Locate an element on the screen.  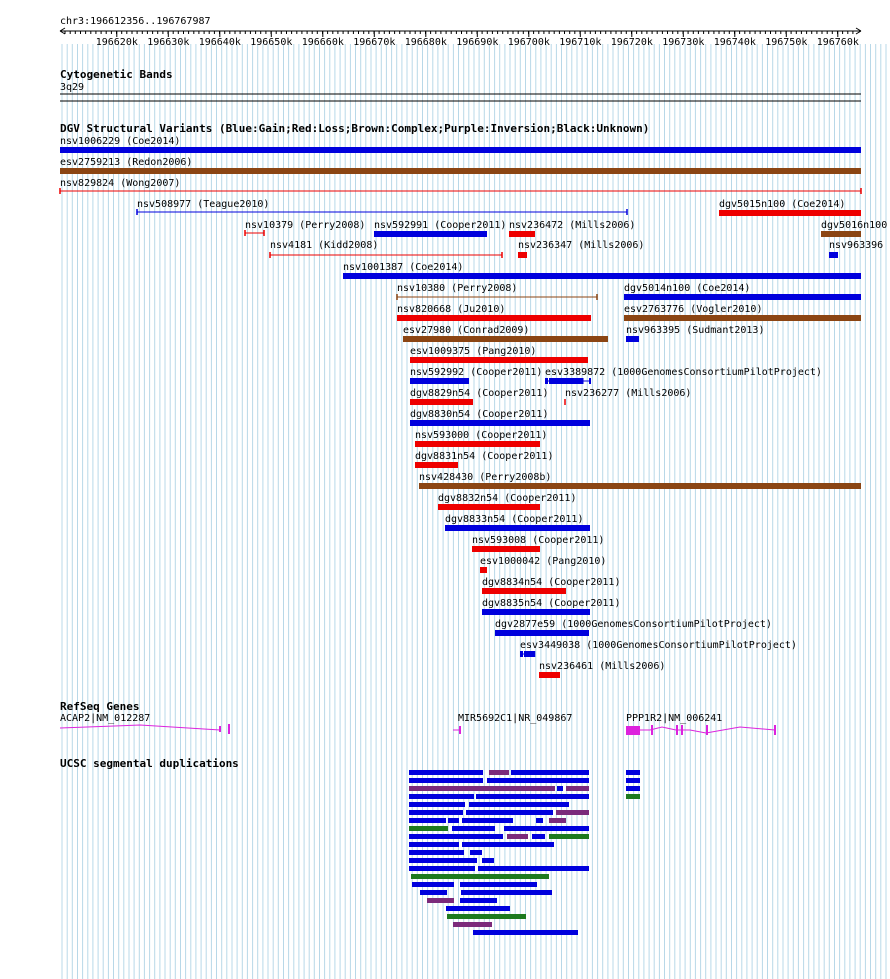
dgv-feature: nsv829824 (Wong2007) is located at coordinates (460, 186).